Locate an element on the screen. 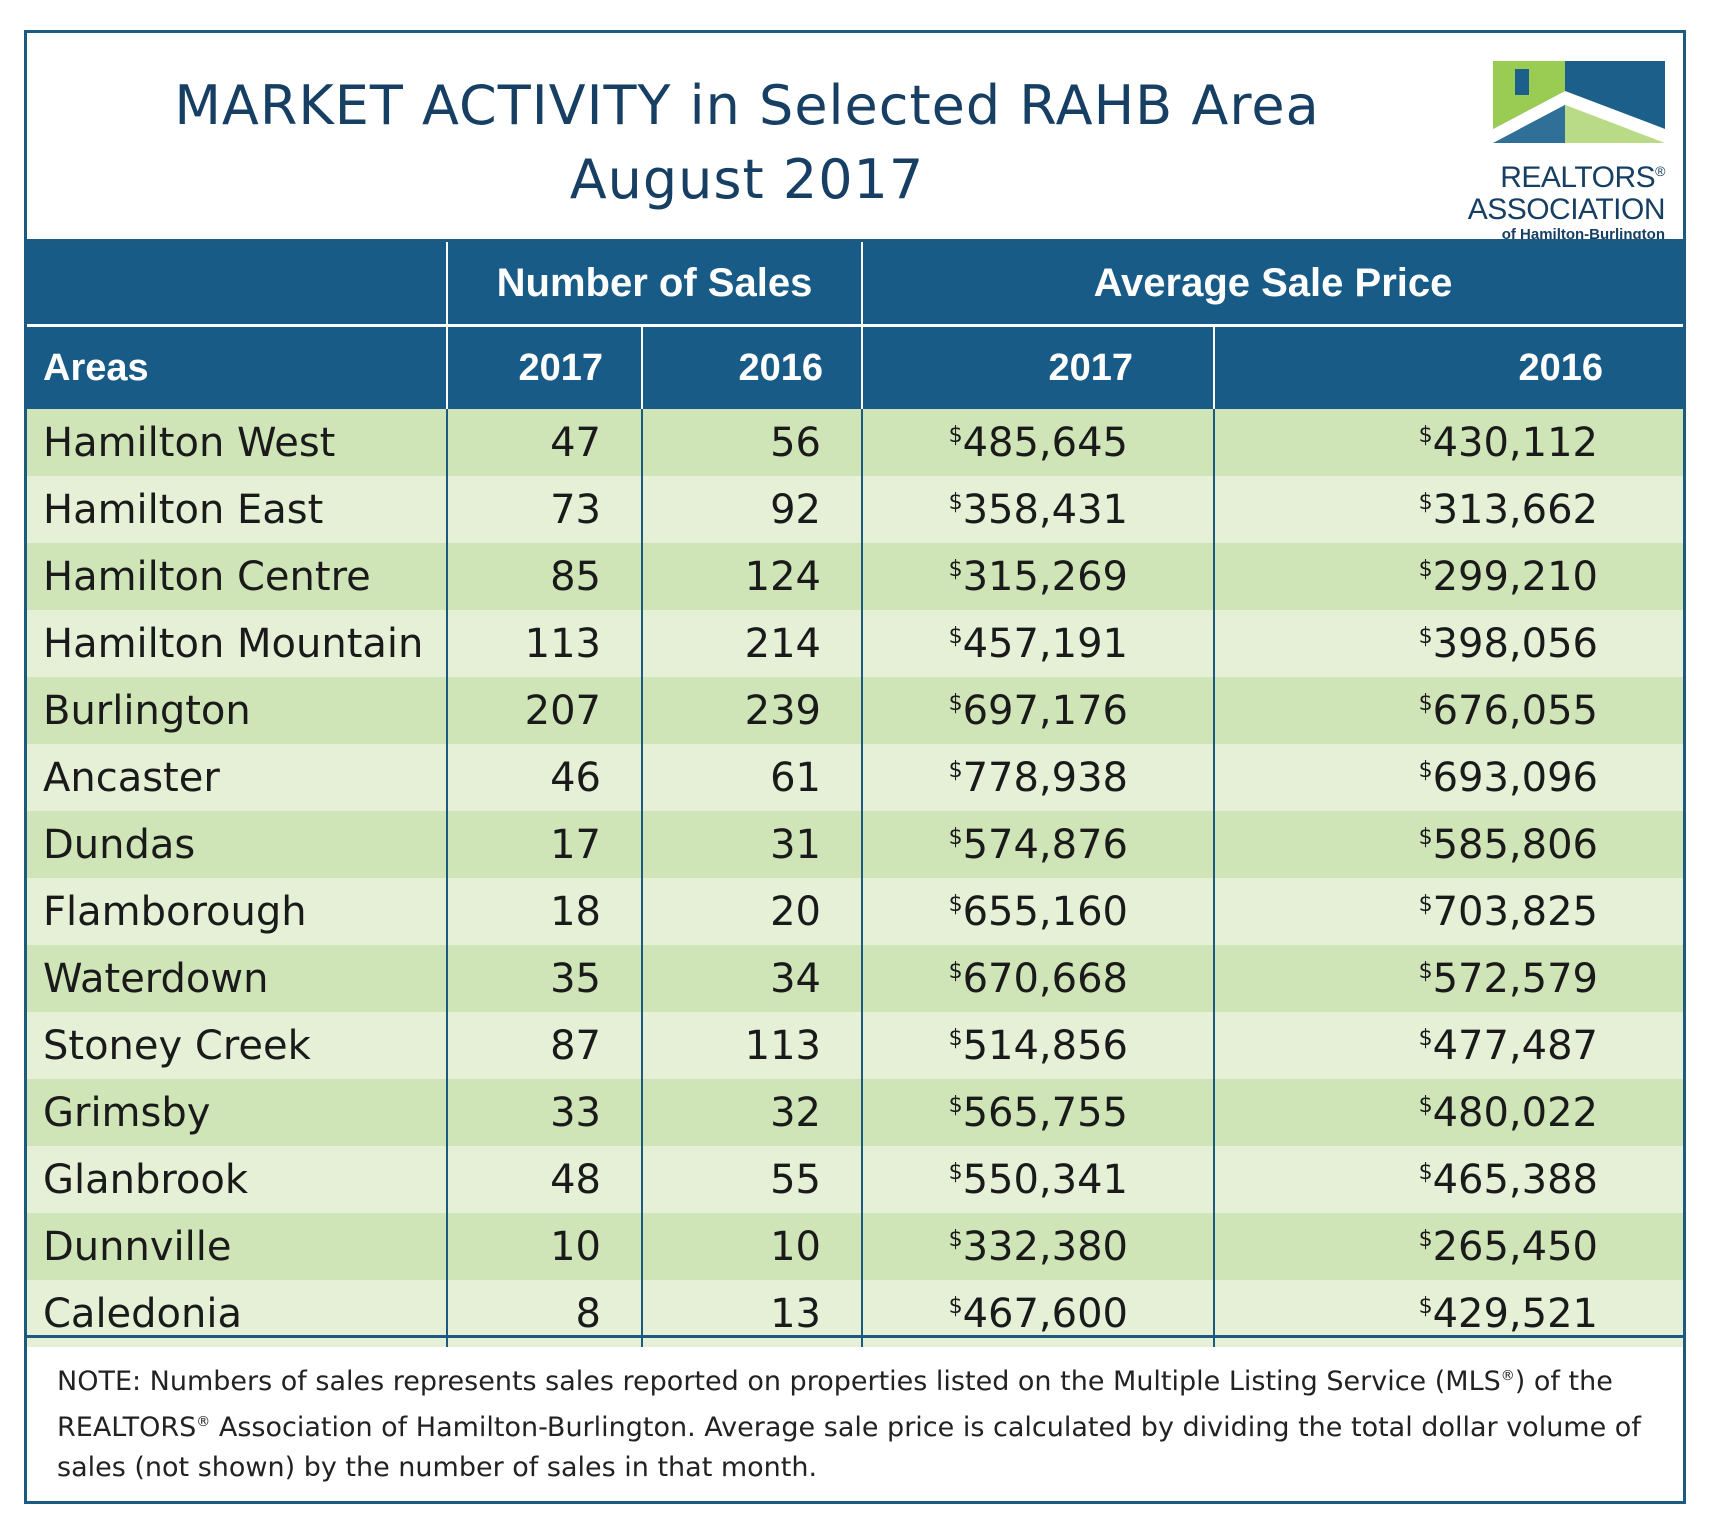 This screenshot has height=1524, width=1710. price-value: 778,938 is located at coordinates (1045, 777).